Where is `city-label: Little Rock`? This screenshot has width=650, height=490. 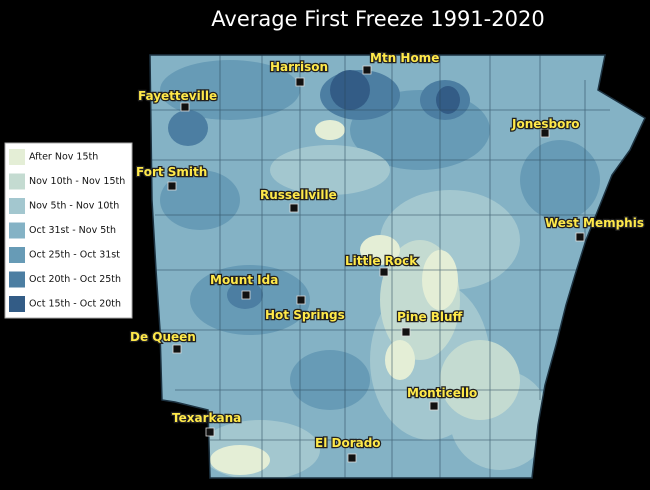 city-label: Little Rock is located at coordinates (381, 261).